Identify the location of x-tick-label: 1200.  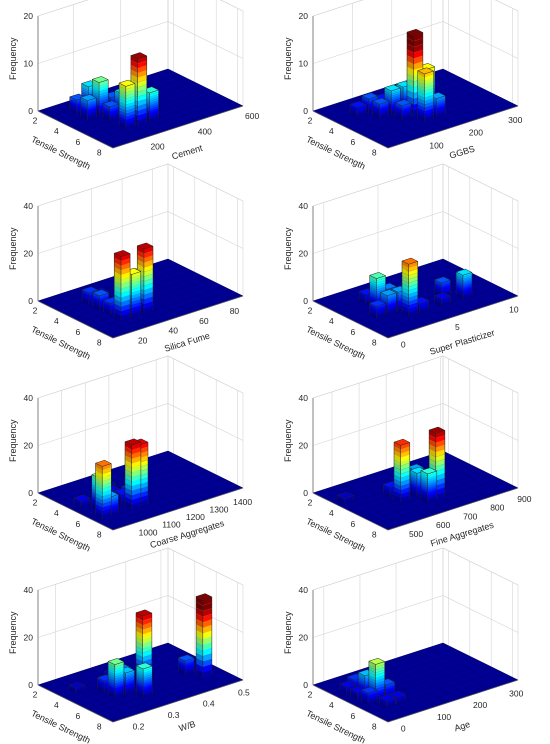
(195, 517).